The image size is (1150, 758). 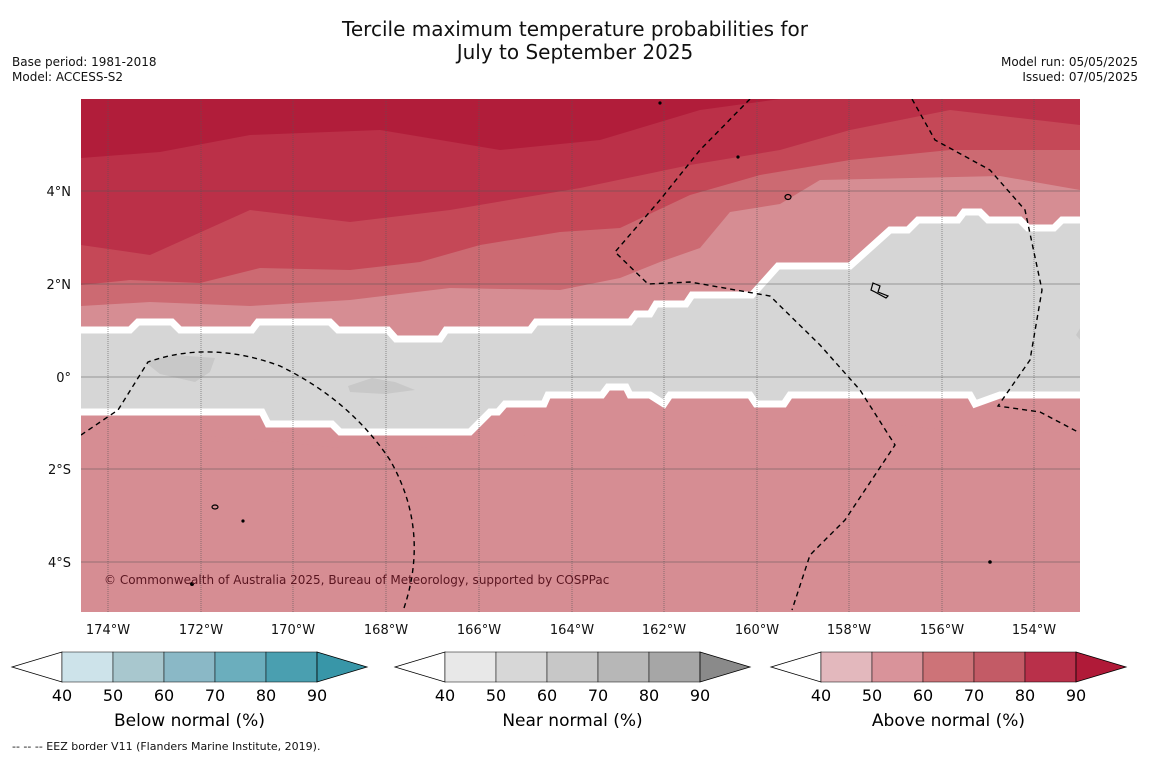 I want to click on lon-label: 174°W, so click(x=108, y=630).